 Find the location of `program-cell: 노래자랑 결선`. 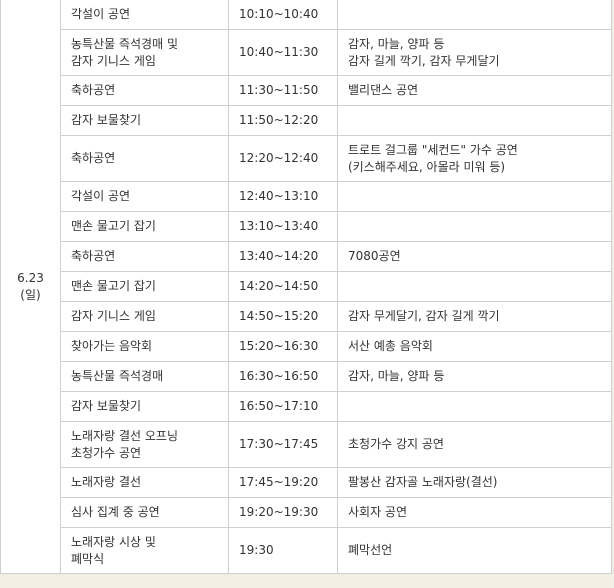

program-cell: 노래자랑 결선 is located at coordinates (144, 482).